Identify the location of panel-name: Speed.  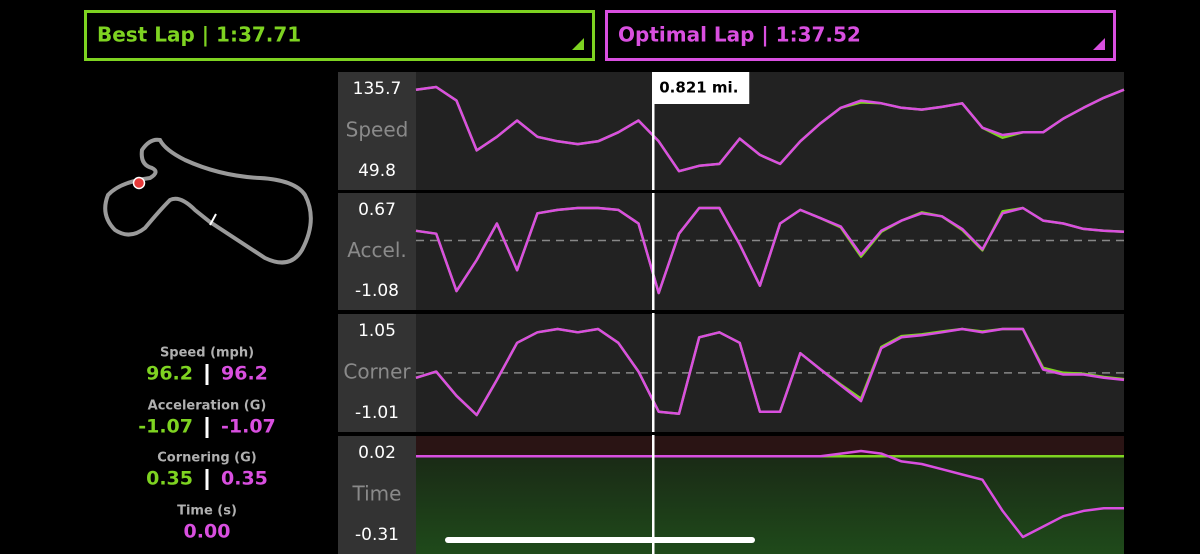
(377, 130).